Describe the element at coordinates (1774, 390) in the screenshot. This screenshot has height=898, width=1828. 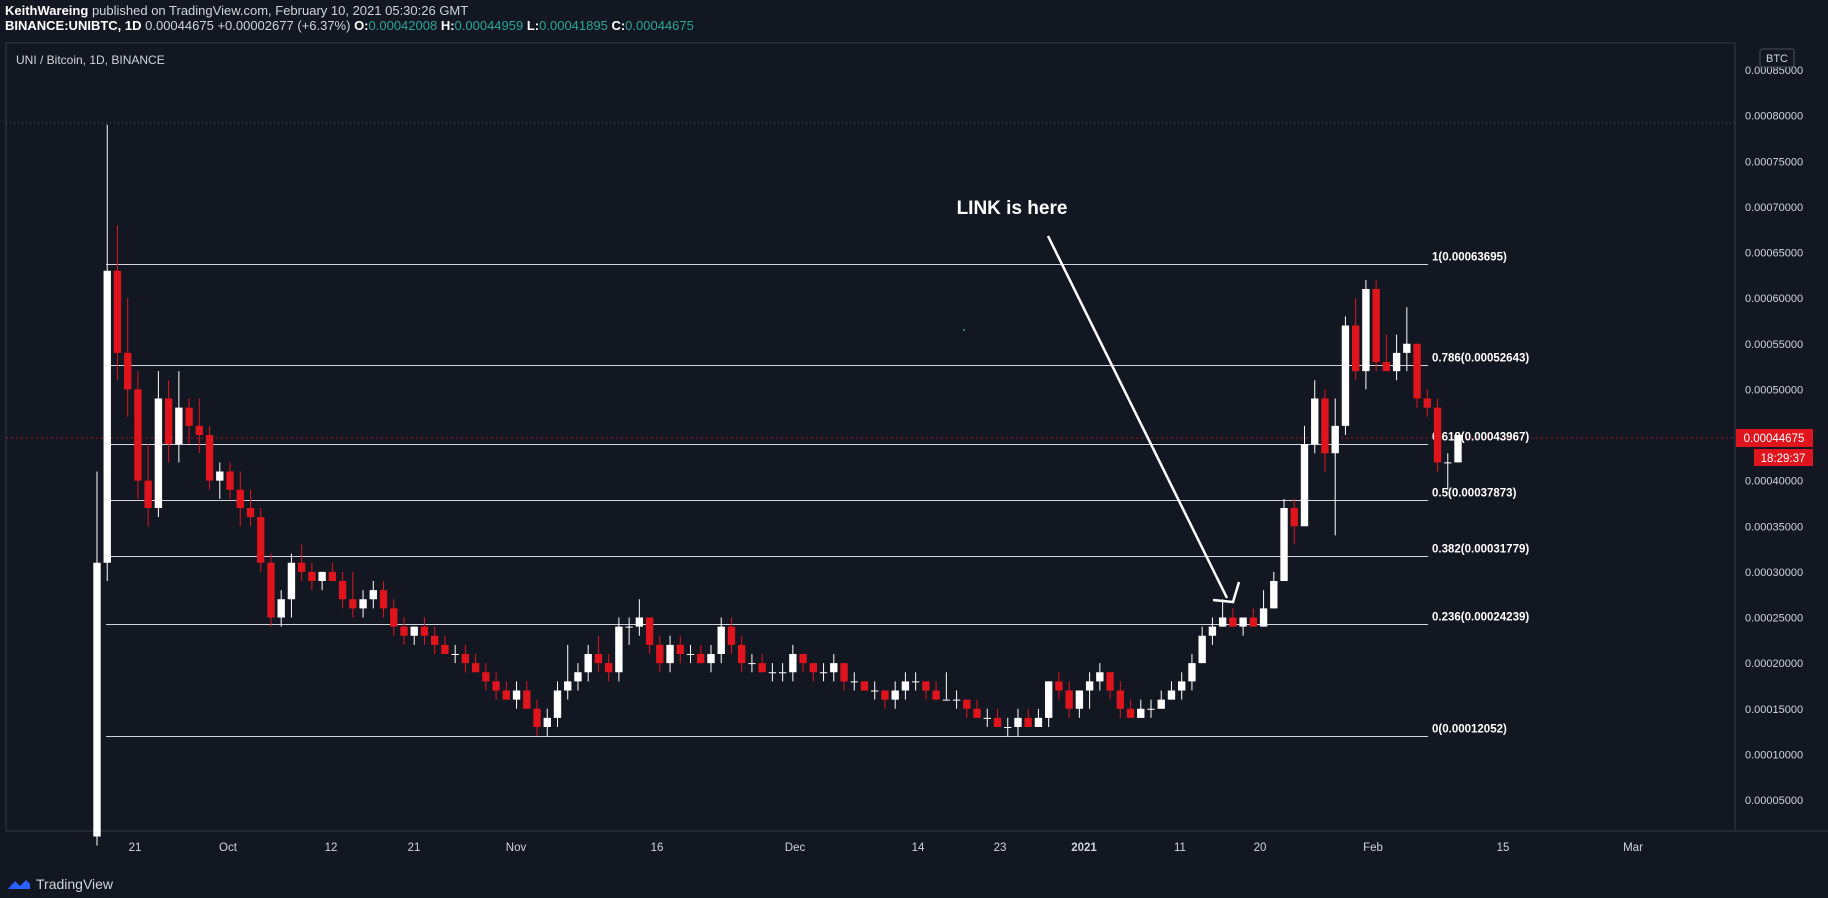
I see `y-tick-label: 0.00050000` at that location.